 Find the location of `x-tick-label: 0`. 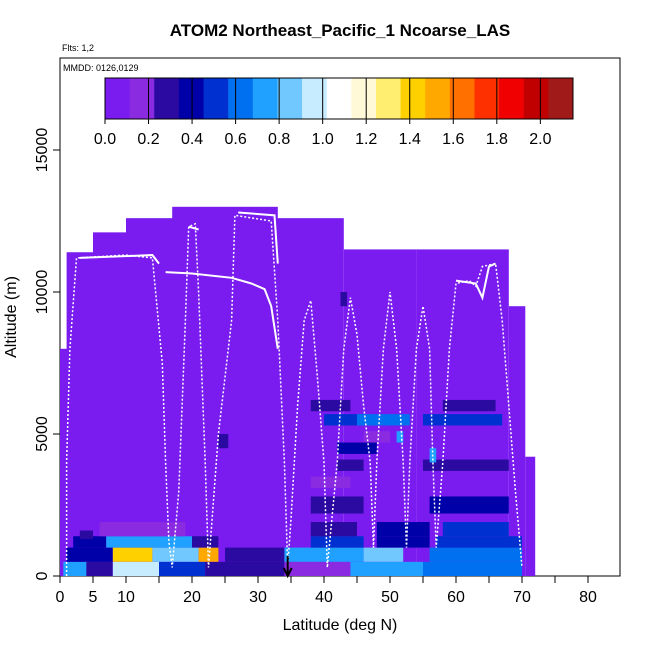

x-tick-label: 0 is located at coordinates (60, 597).